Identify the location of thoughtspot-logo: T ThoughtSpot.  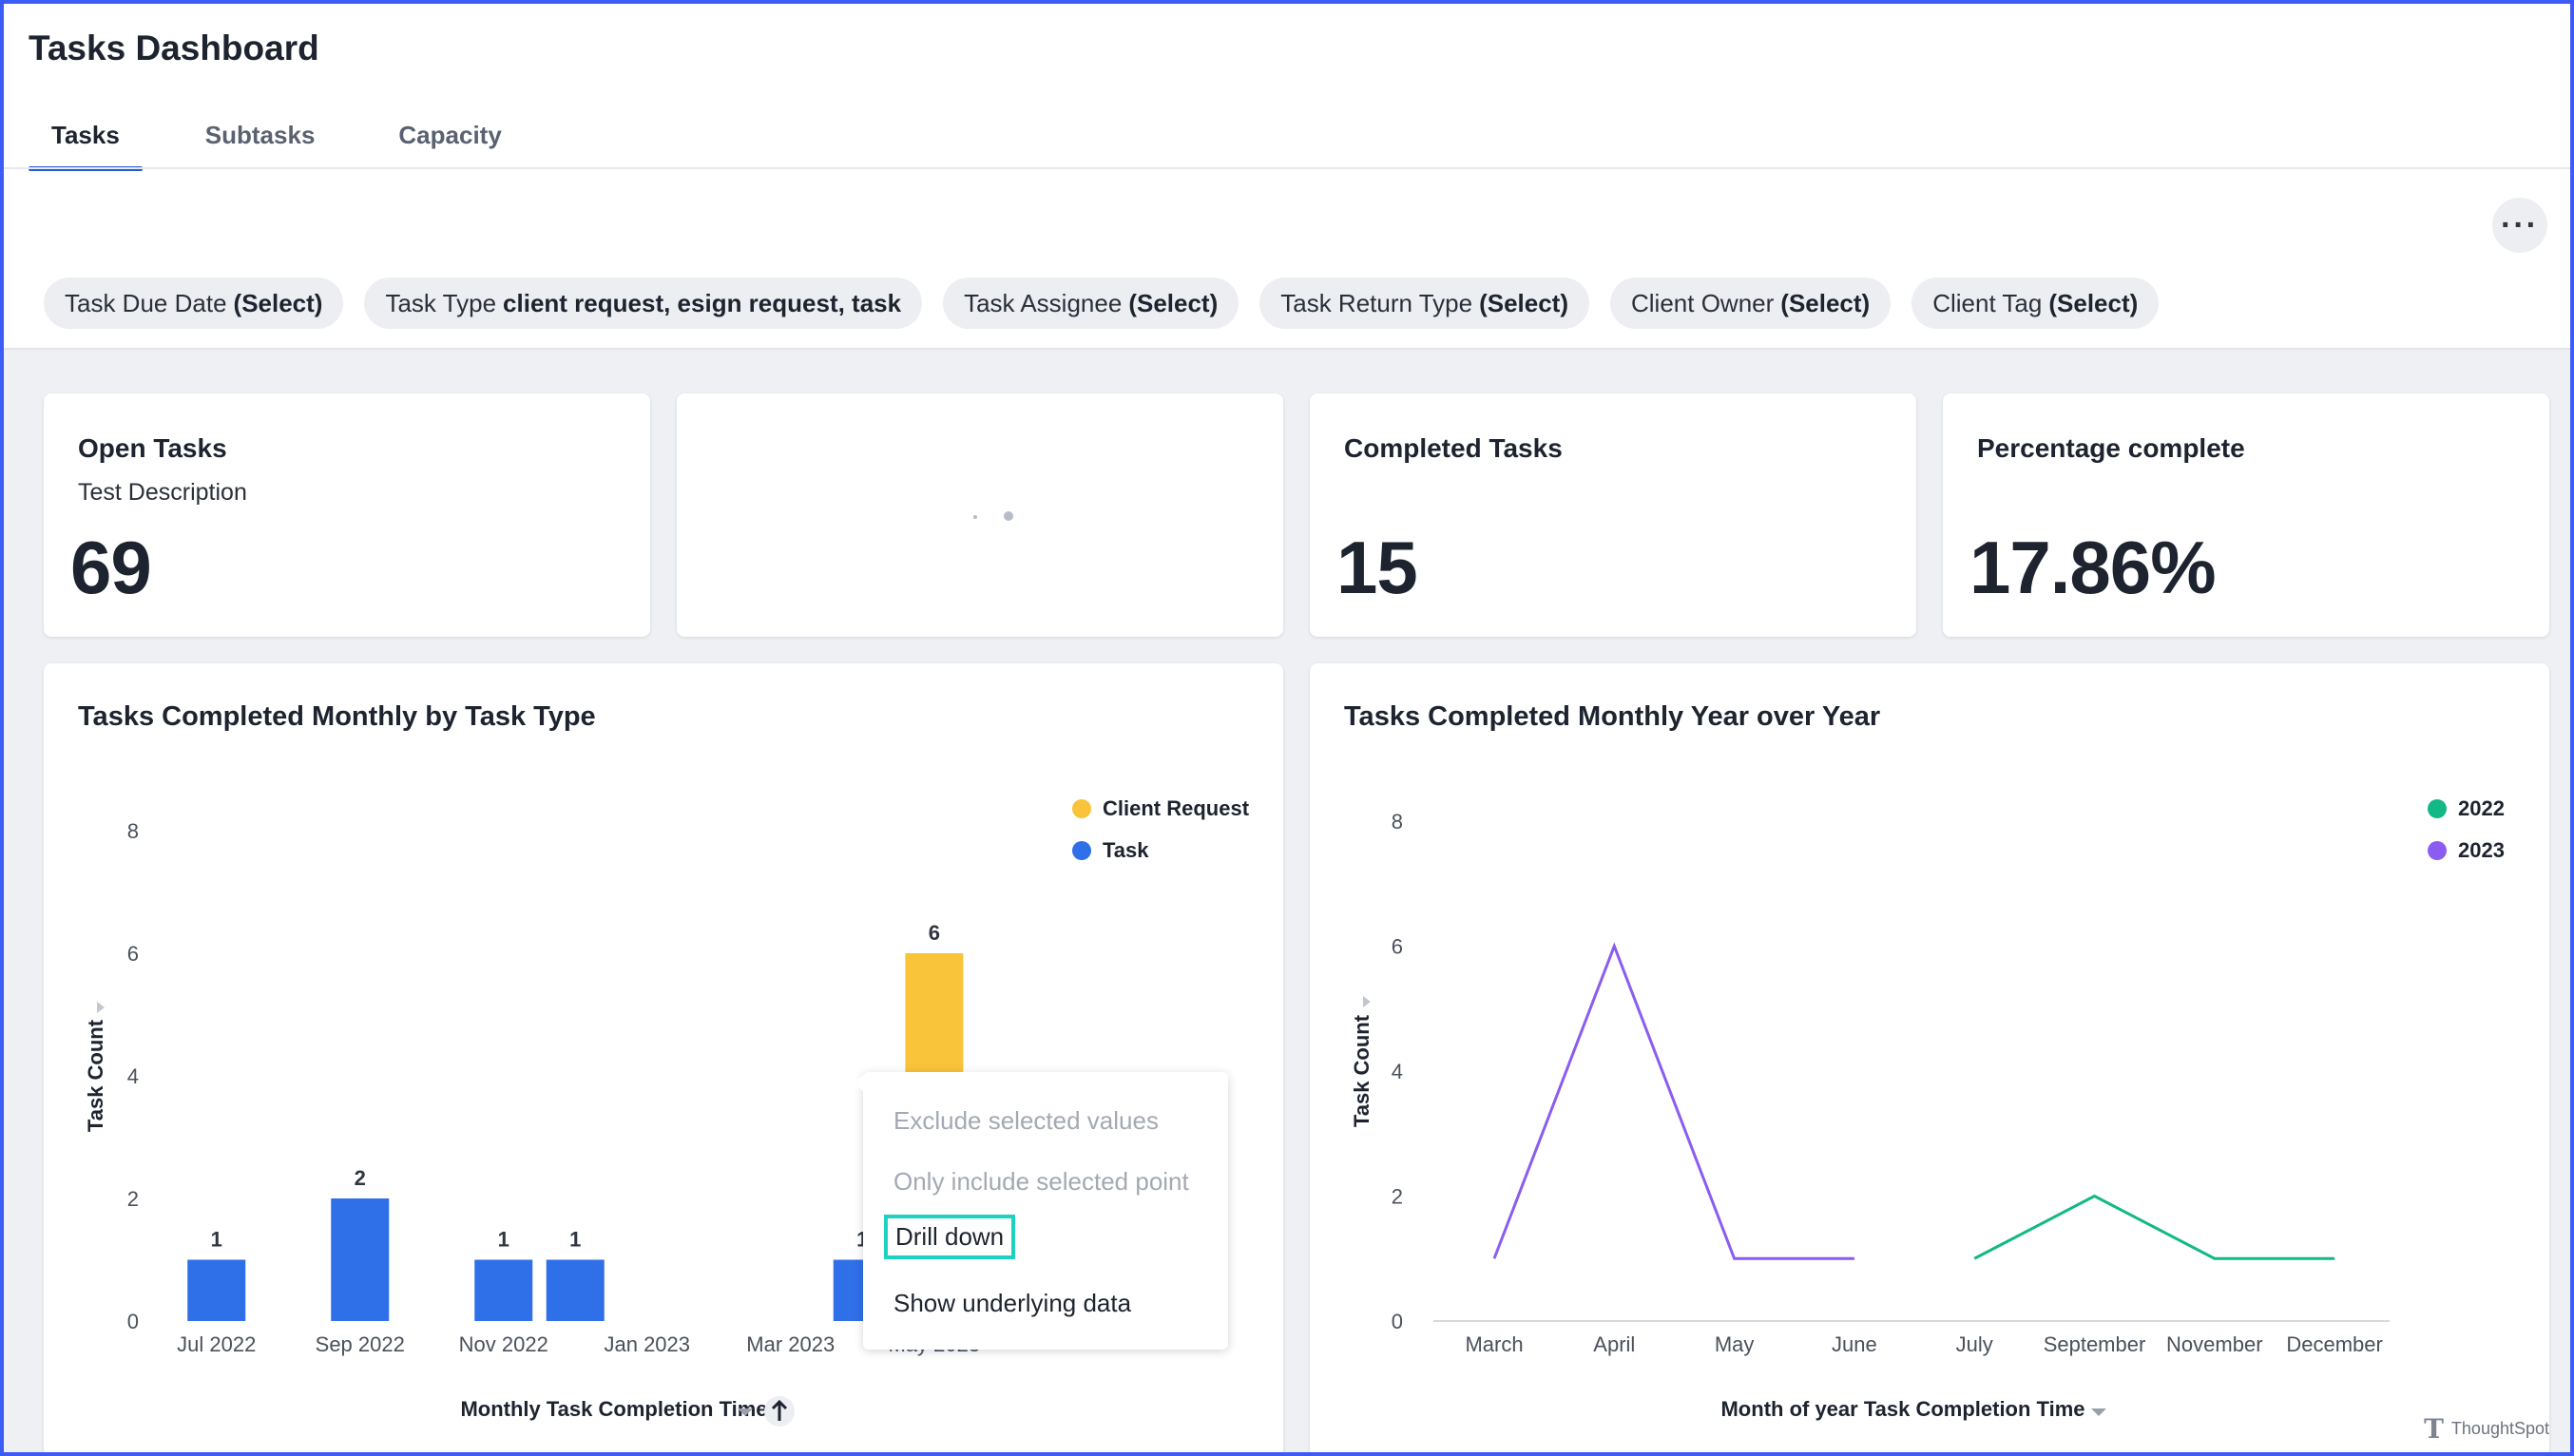
(2486, 1429).